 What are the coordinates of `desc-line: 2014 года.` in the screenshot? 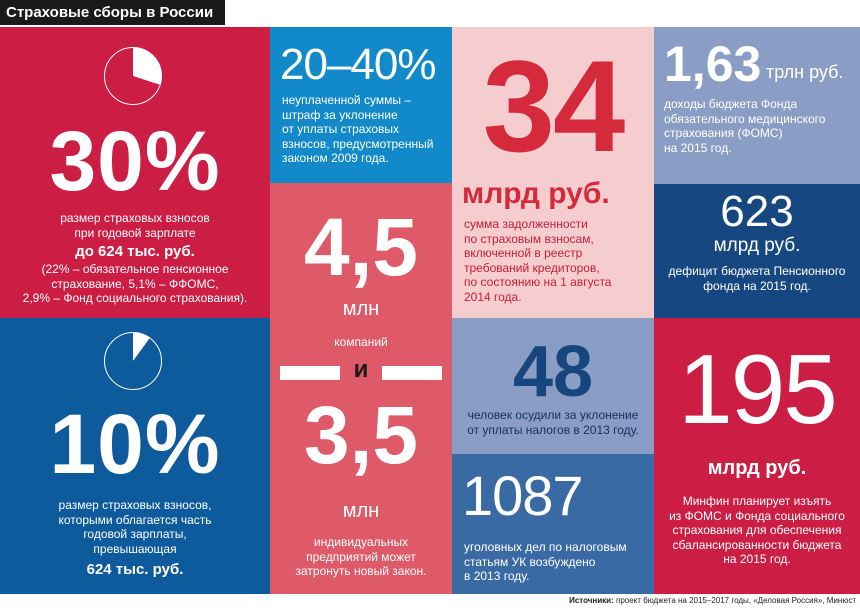 It's located at (493, 296).